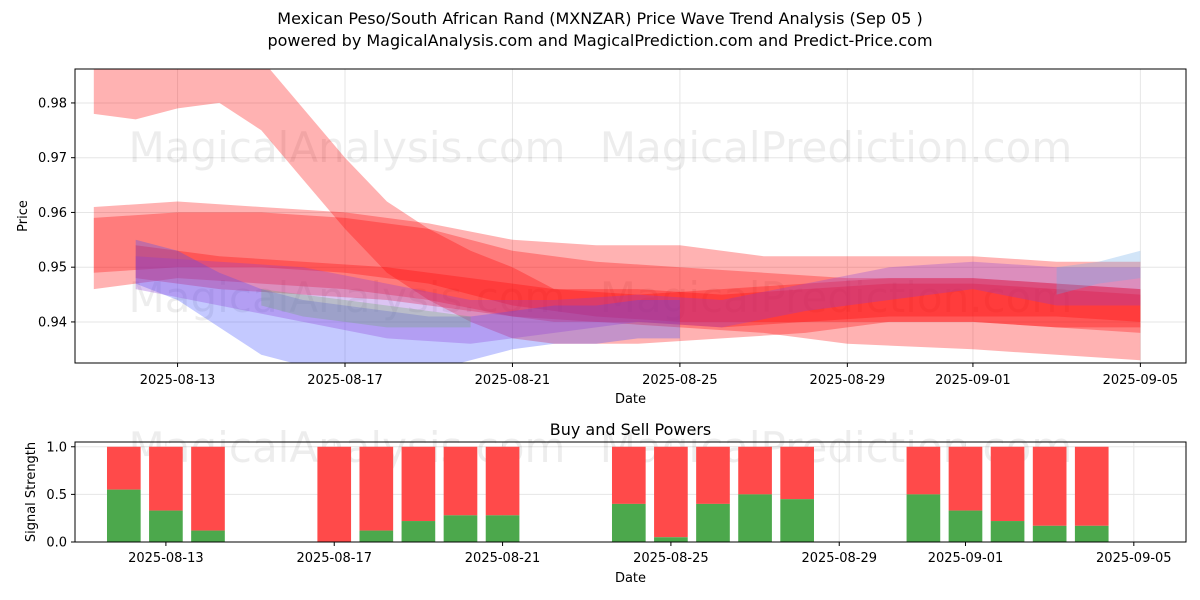 This screenshot has height=600, width=1200. Describe the element at coordinates (23, 216) in the screenshot. I see `y-axis-label: Price` at that location.